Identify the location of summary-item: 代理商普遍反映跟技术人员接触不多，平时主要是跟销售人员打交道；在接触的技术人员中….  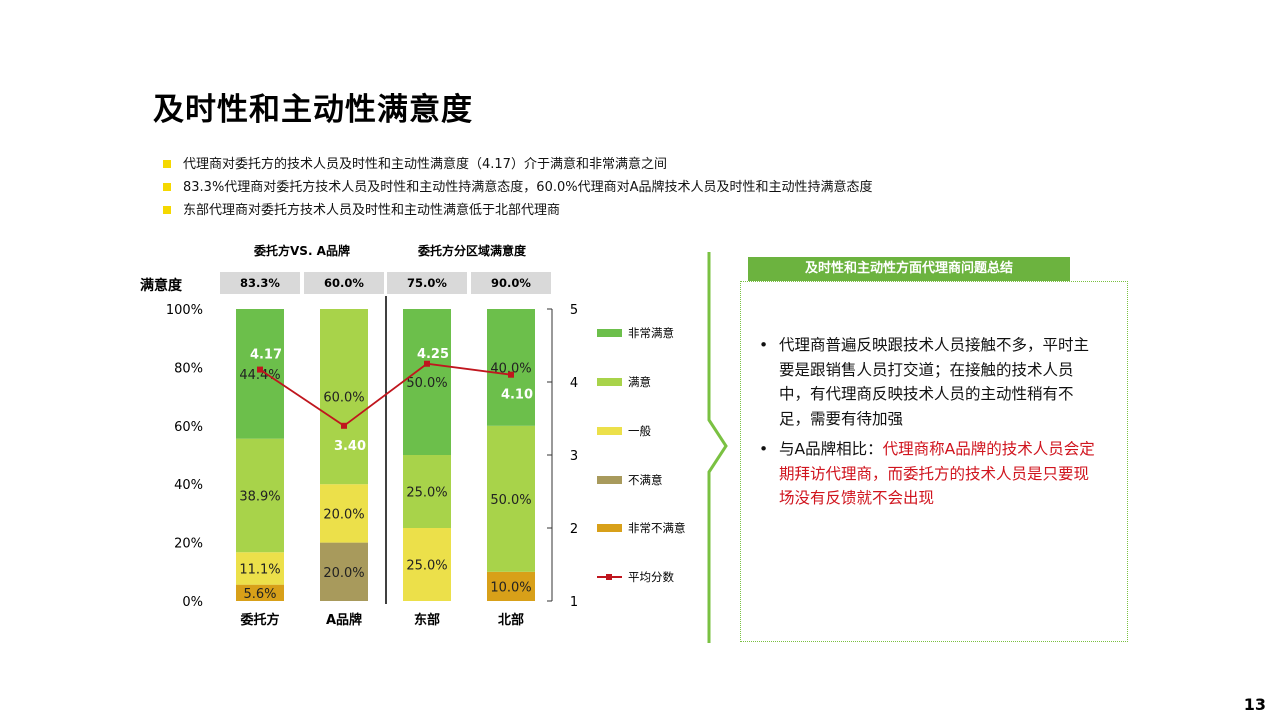
(927, 382).